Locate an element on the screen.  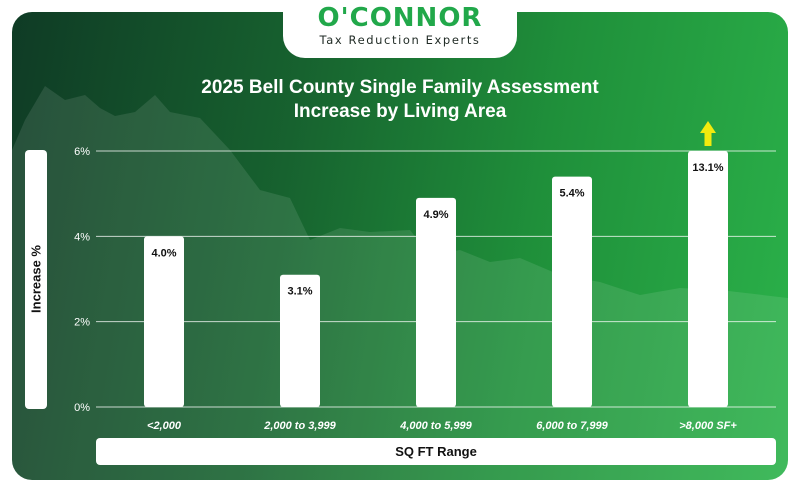
x-tick-label: 4,000 to 5,999 is located at coordinates (435, 426).